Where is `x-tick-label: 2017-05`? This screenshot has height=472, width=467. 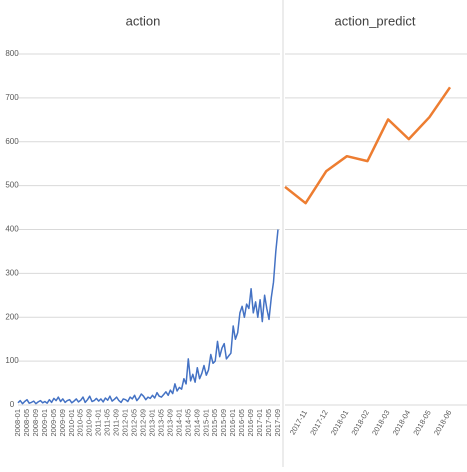 x-tick-label: 2017-05 is located at coordinates (268, 423).